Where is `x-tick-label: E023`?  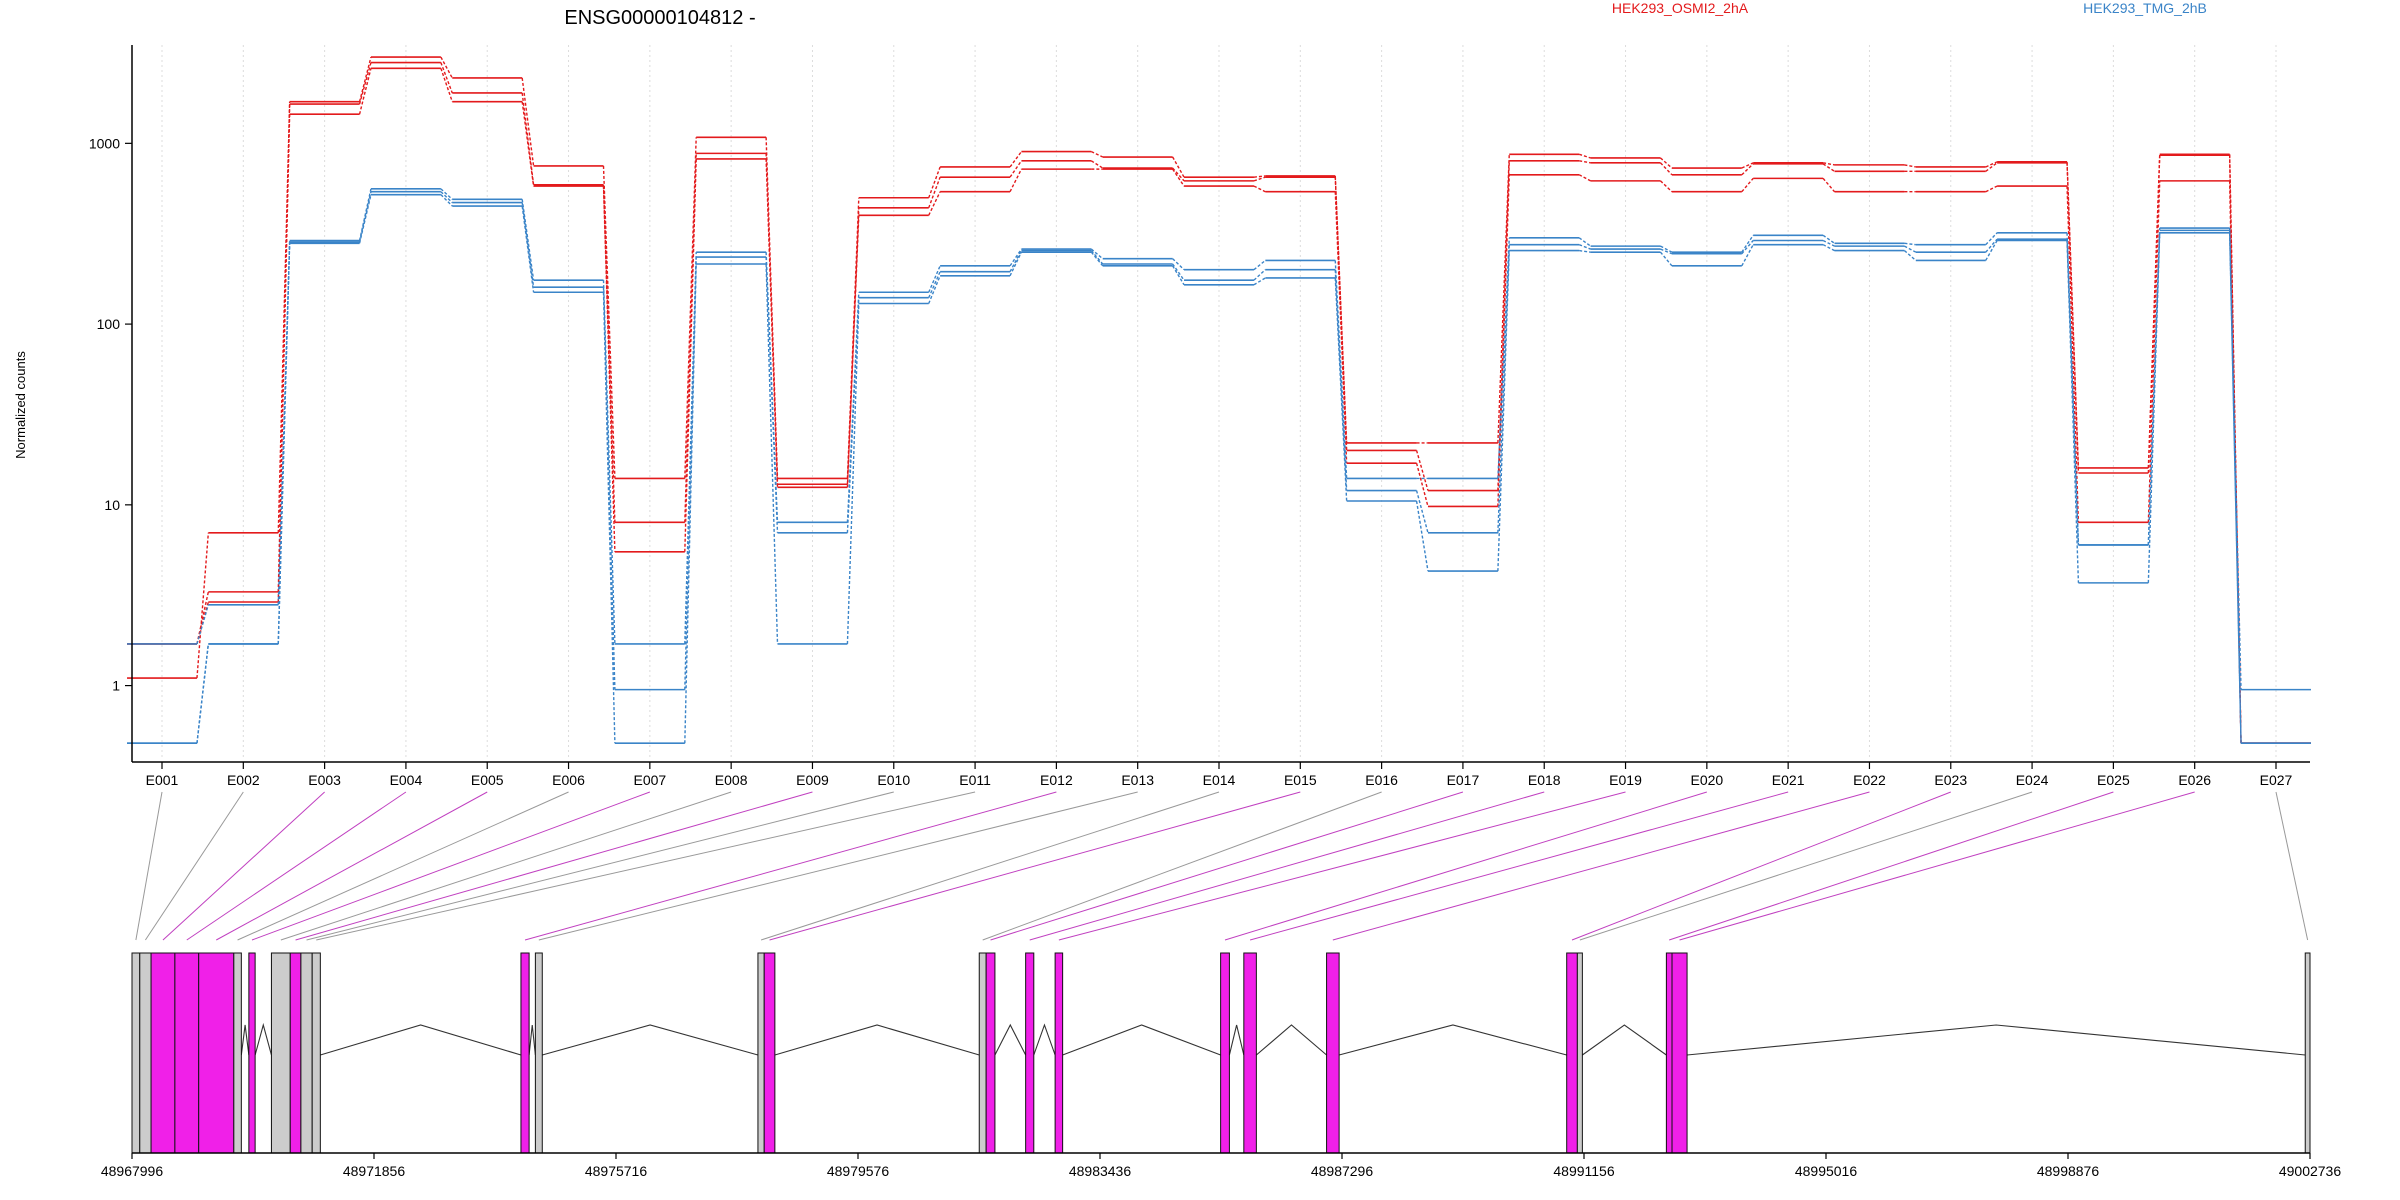
x-tick-label: E023 is located at coordinates (1950, 780).